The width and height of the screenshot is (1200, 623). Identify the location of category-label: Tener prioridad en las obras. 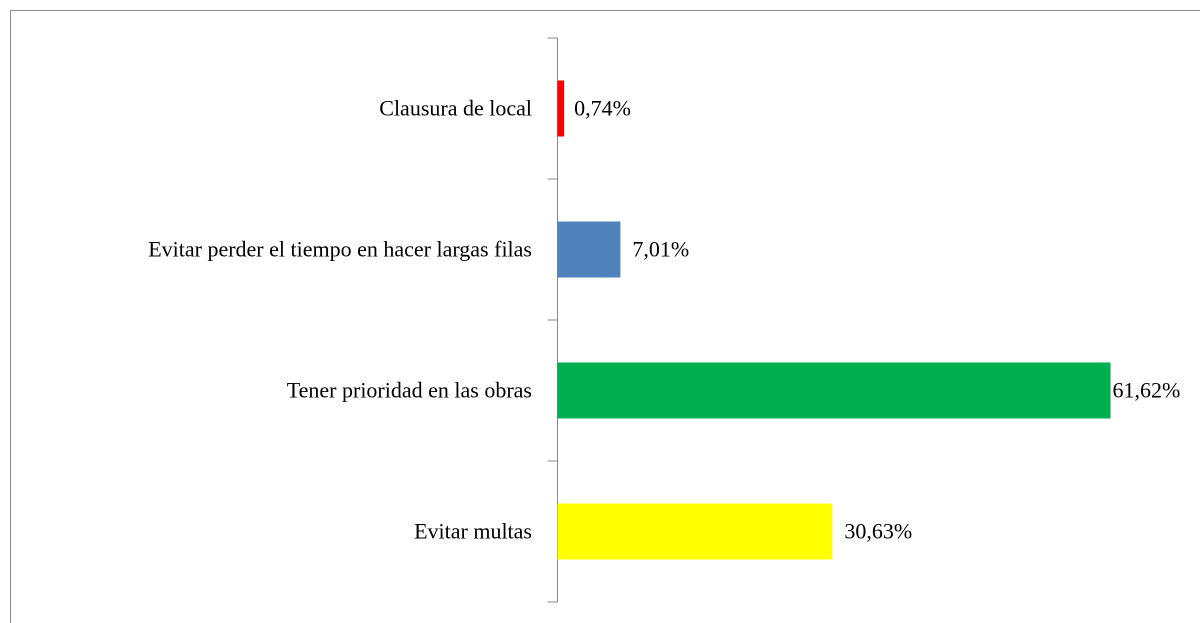
(409, 390).